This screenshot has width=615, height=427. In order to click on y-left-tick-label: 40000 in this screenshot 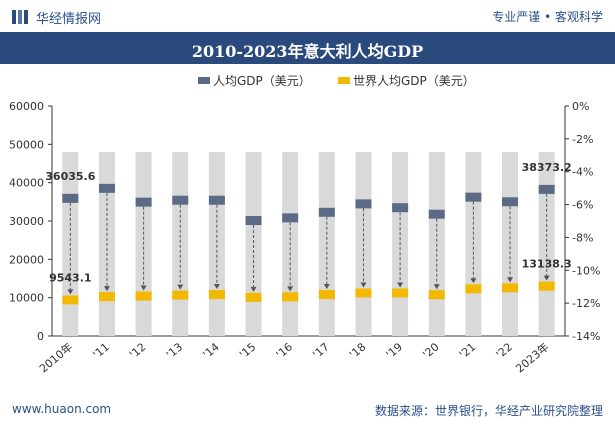, I will do `click(26, 183)`.